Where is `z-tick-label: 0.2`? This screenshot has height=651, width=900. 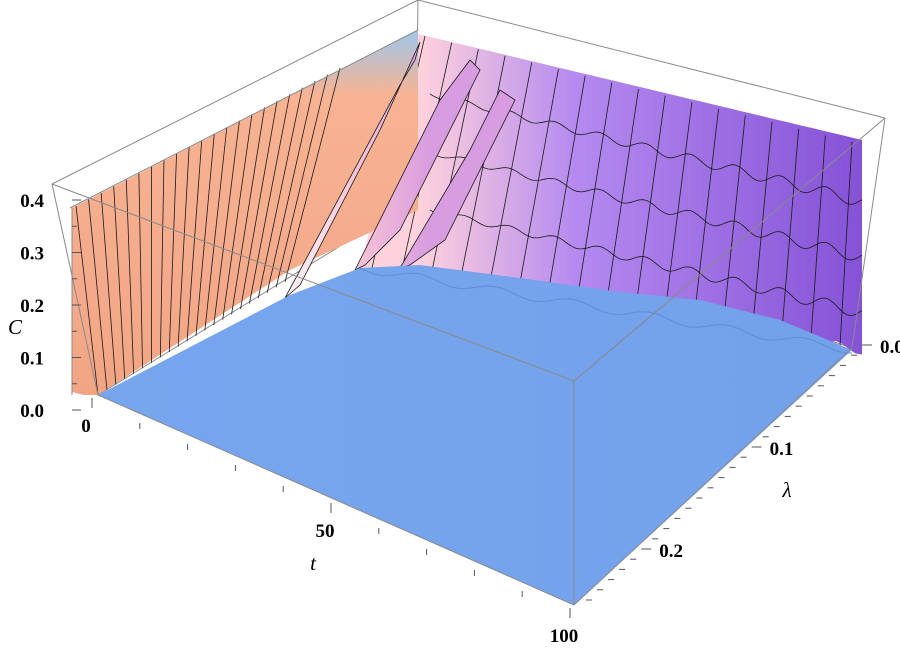
z-tick-label: 0.2 is located at coordinates (32, 306).